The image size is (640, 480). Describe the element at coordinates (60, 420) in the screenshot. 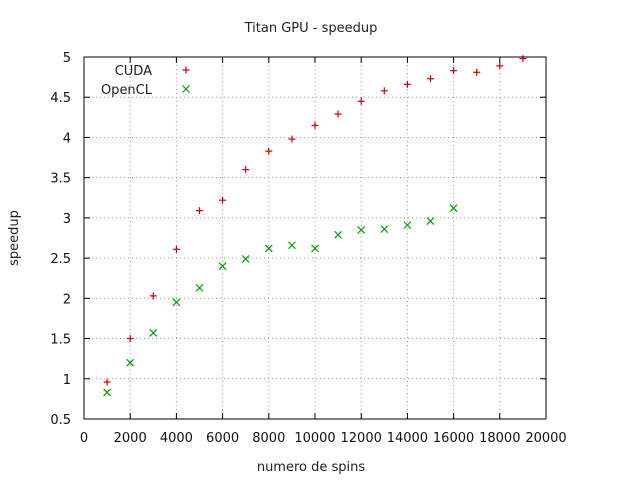

I see `y-tick-label: 0.5` at that location.